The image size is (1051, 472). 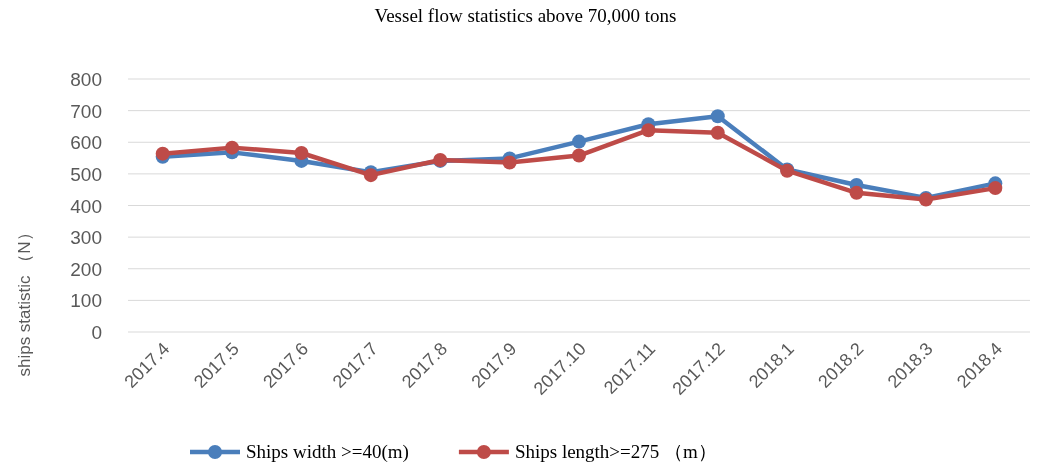 I want to click on y-axis-title: ships statistic （N）, so click(x=24, y=300).